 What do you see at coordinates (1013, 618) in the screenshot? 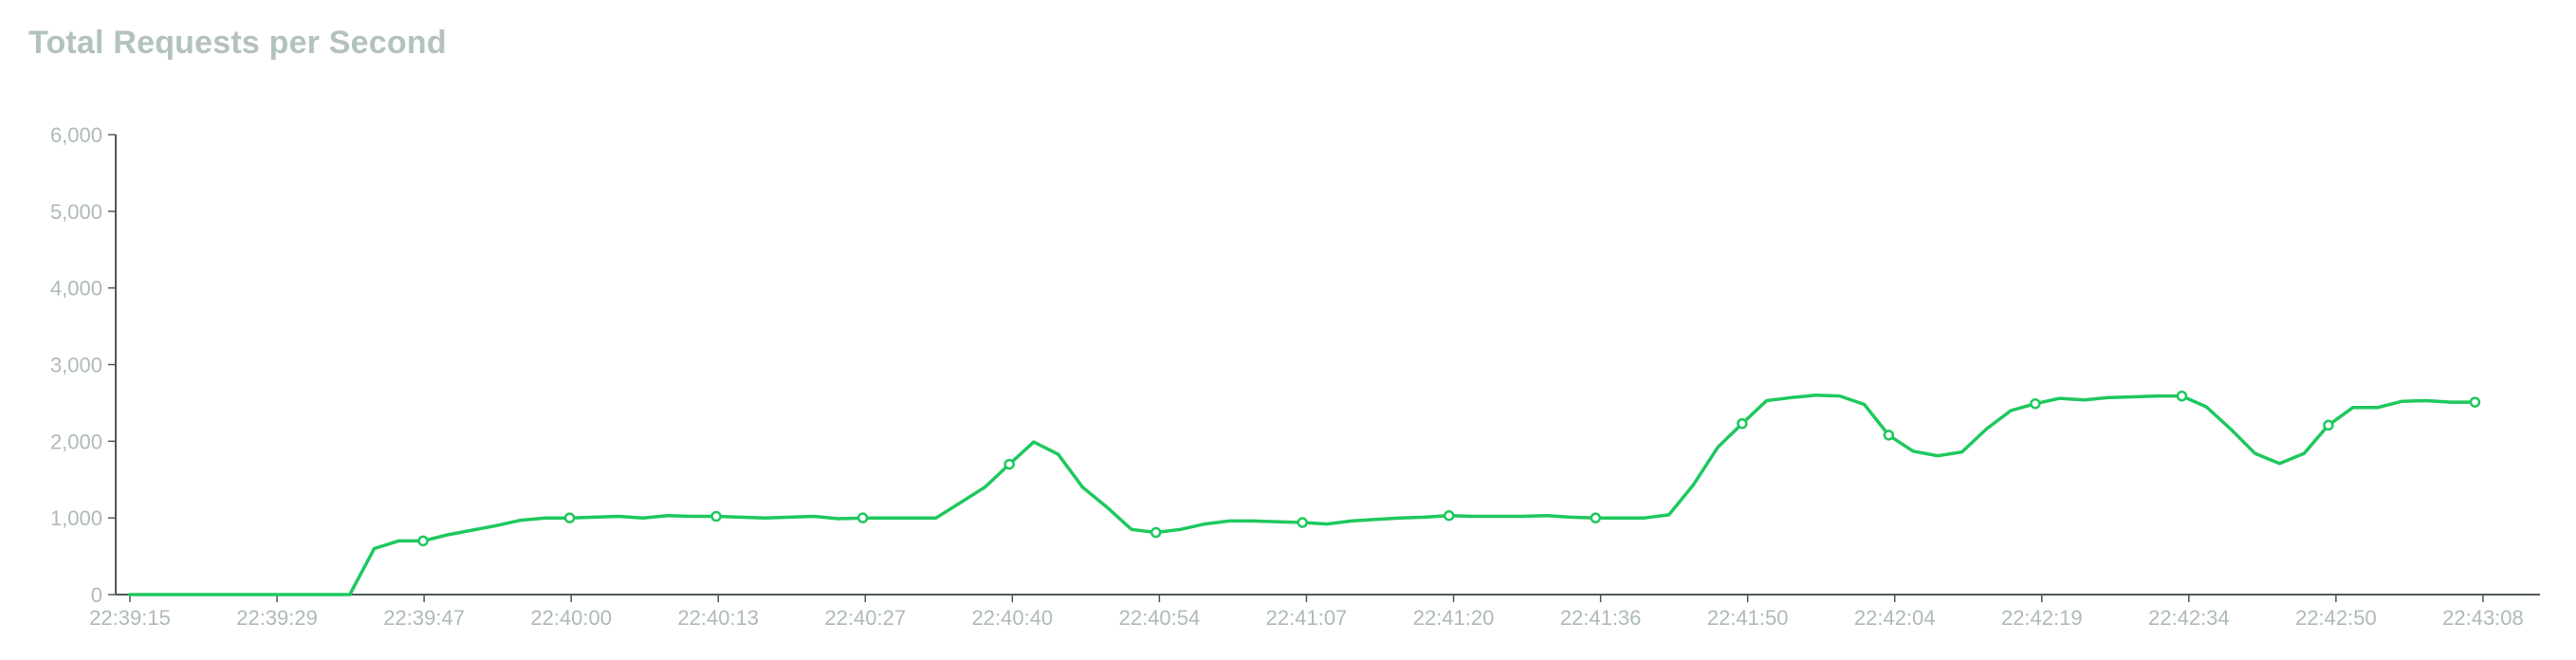
I see `x-tick-label: 22:40:40` at bounding box center [1013, 618].